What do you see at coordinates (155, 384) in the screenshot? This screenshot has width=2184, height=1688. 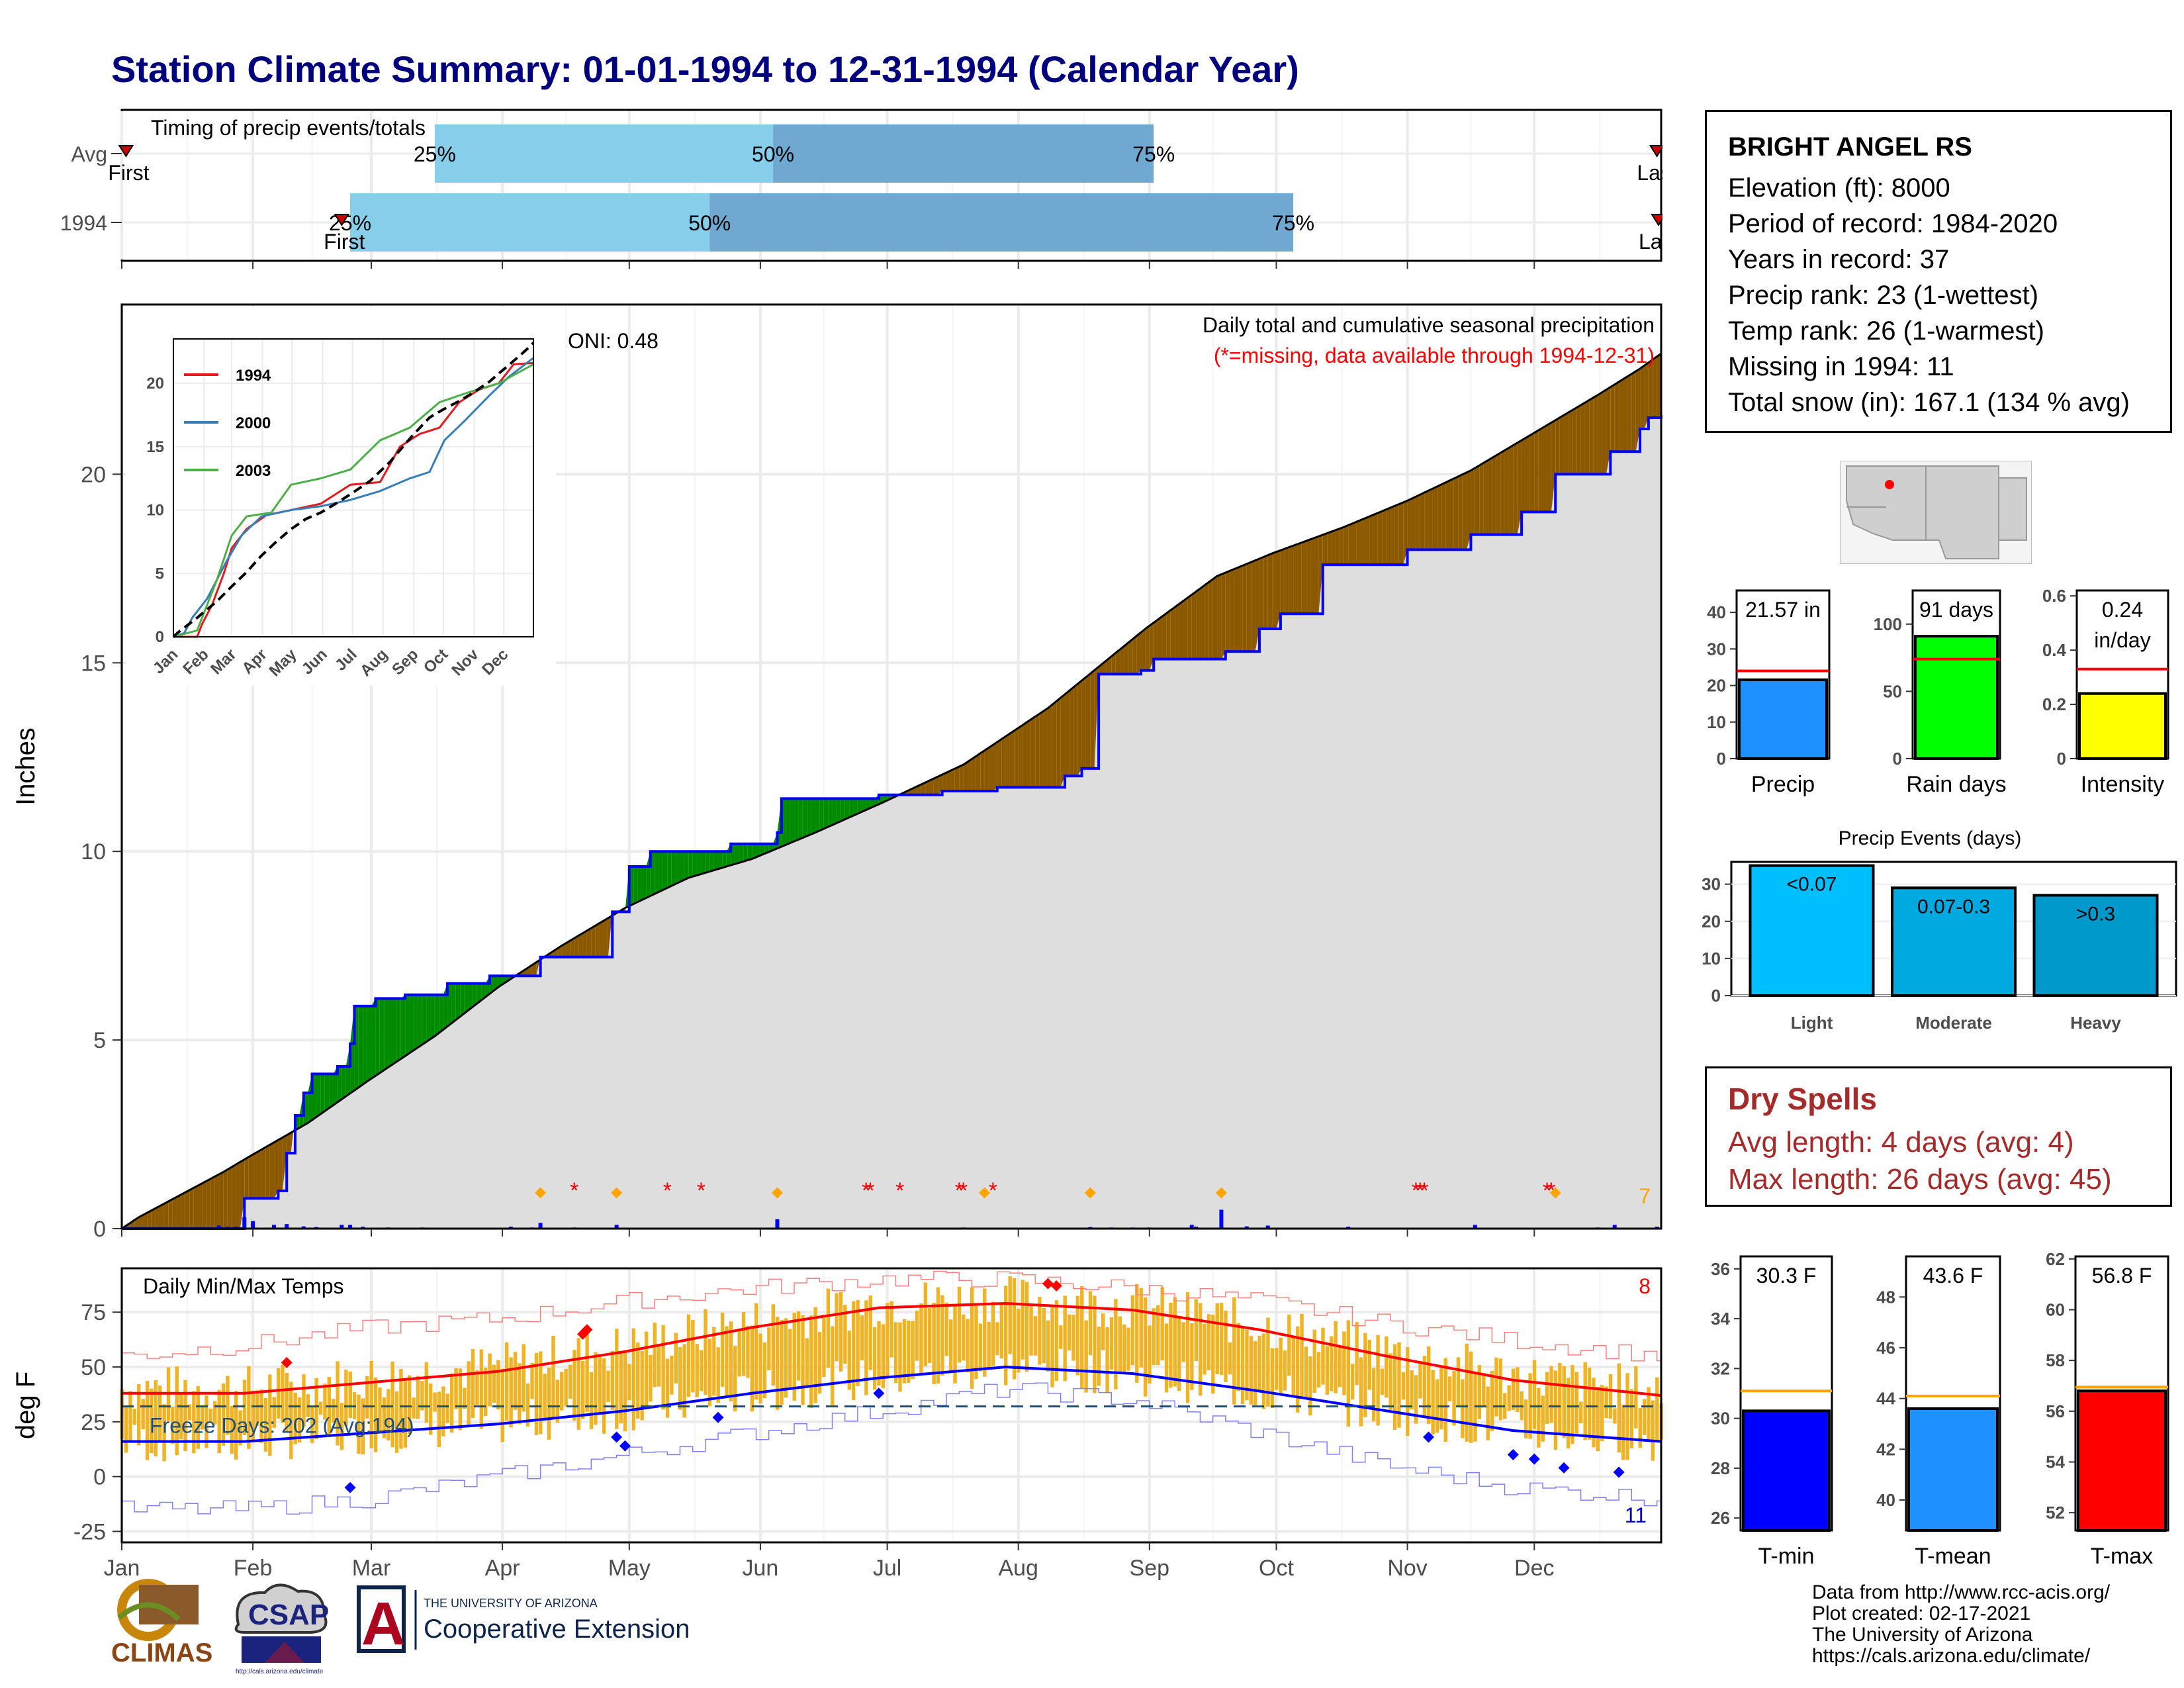 I see `inset-y-tick-label: 20` at bounding box center [155, 384].